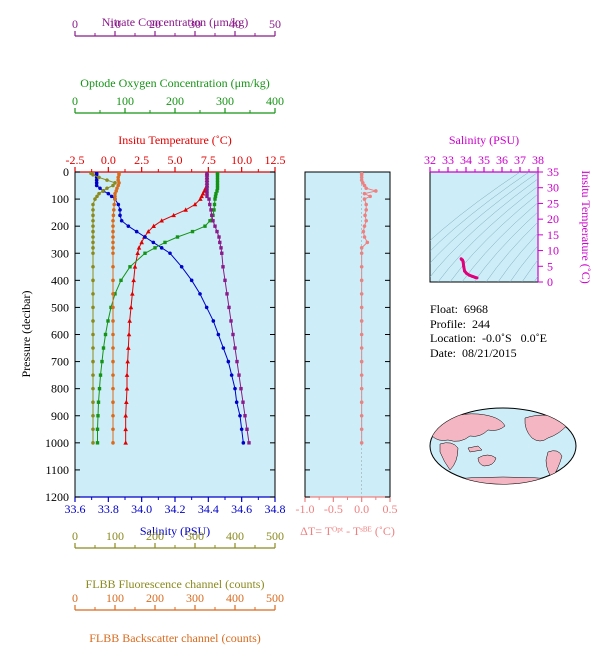  What do you see at coordinates (305, 509) in the screenshot?
I see `delta_t-tick-label: -1.0` at bounding box center [305, 509].